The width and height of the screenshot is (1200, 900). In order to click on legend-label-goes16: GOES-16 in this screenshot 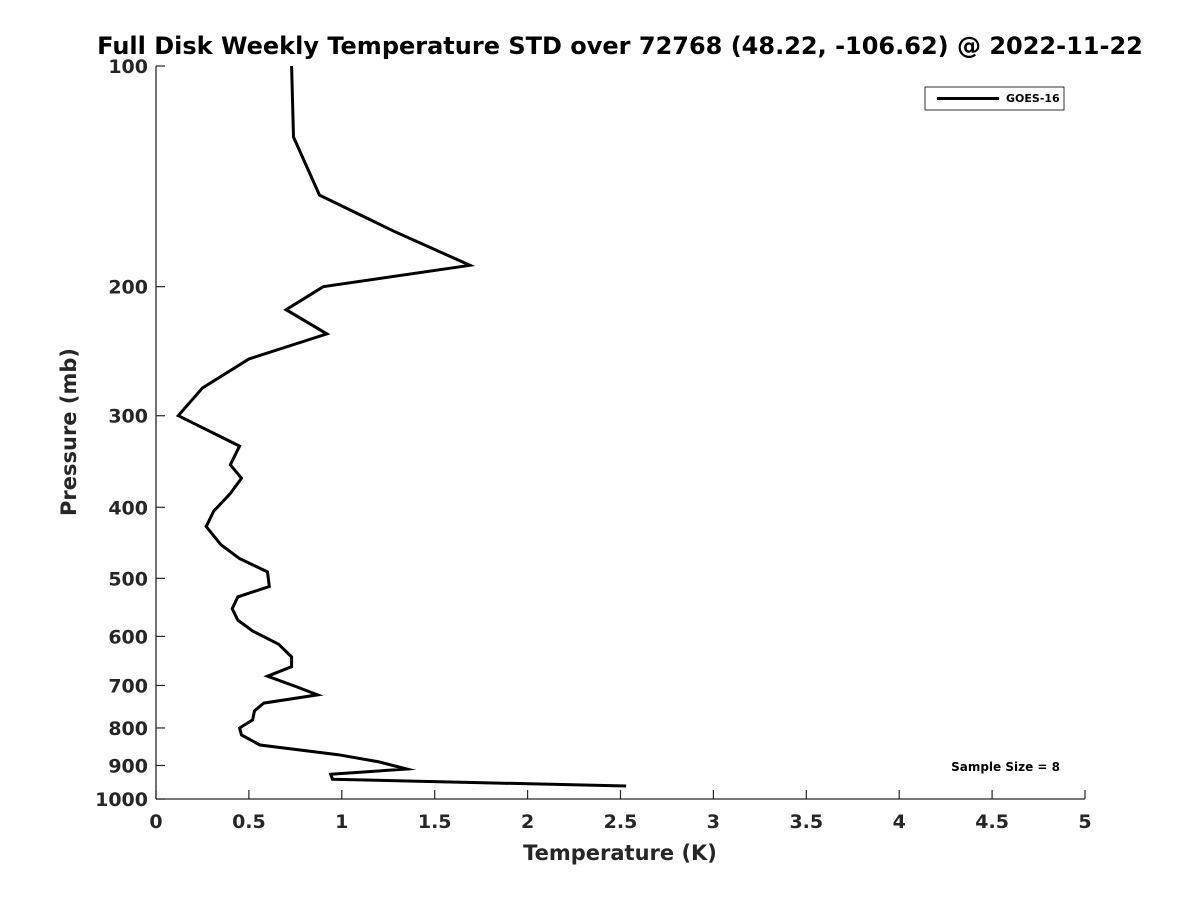, I will do `click(1033, 98)`.